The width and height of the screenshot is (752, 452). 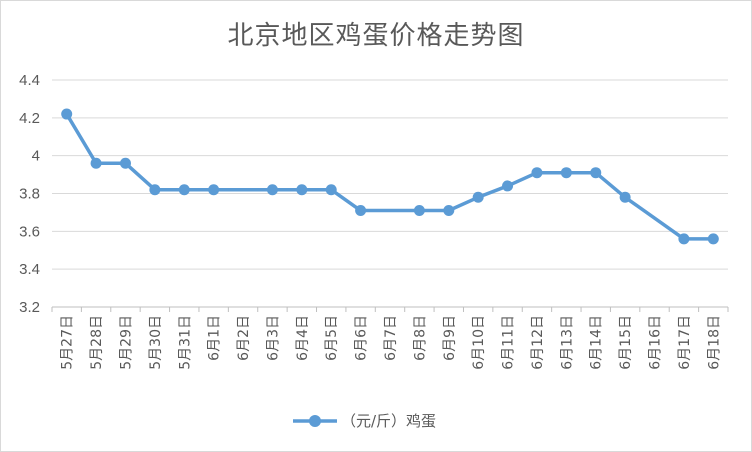 I want to click on legend: （元/斤）鸡蛋, so click(x=364, y=421).